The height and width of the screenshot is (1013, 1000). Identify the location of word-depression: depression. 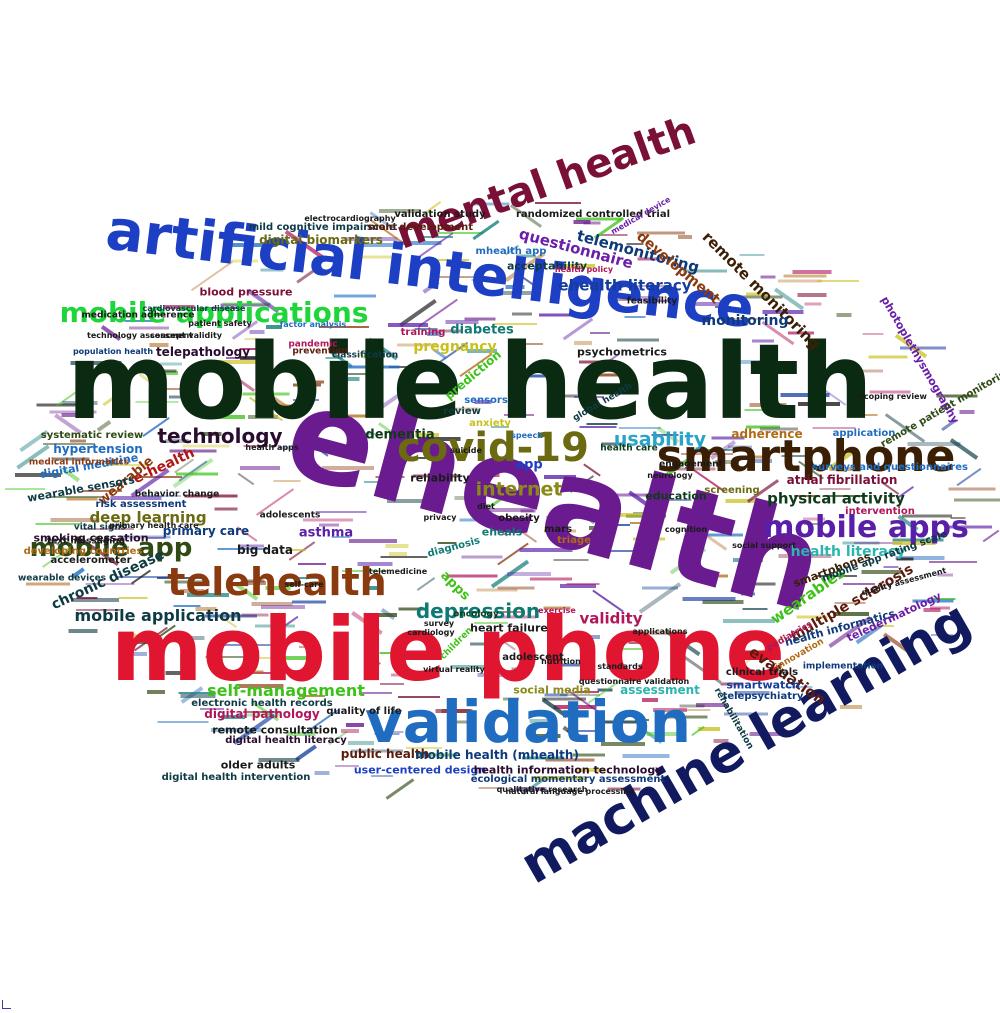
(478, 611).